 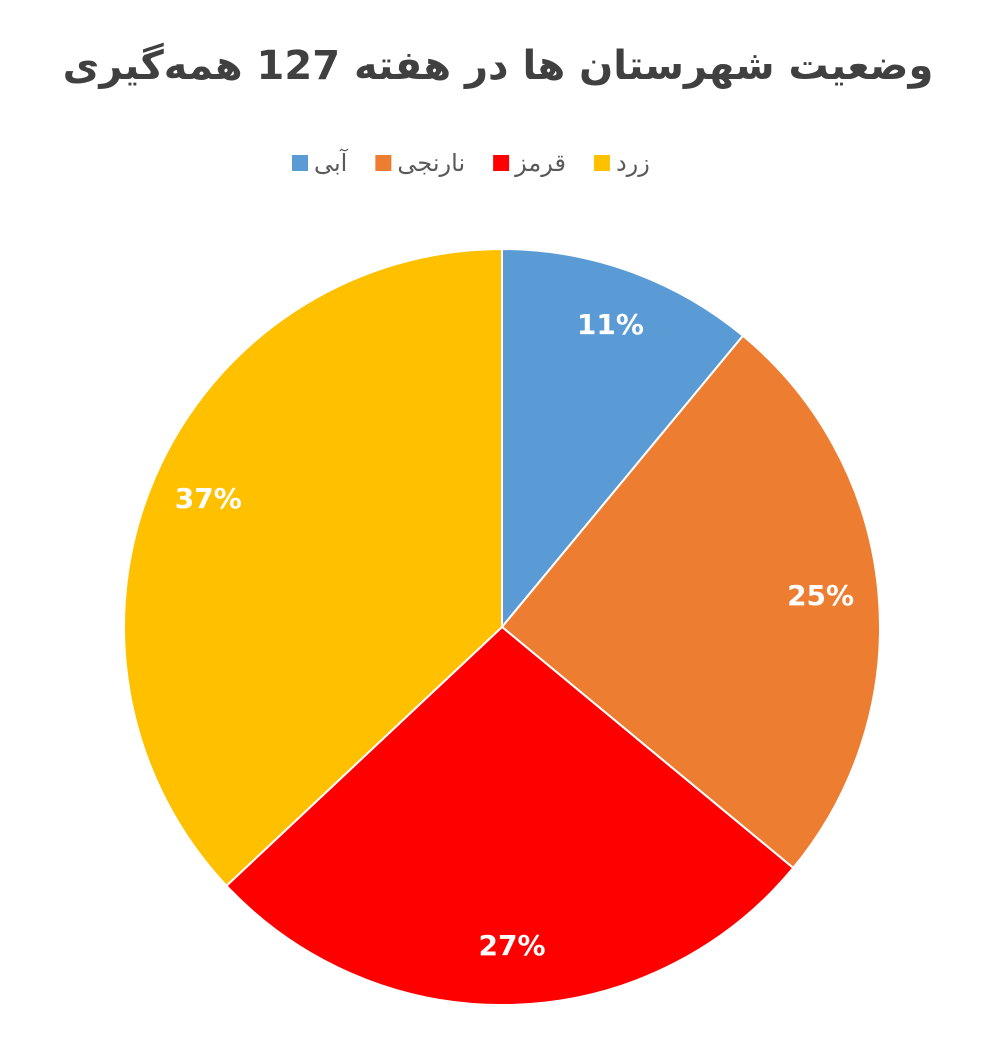 I want to click on data-label: 11%, so click(x=610, y=324).